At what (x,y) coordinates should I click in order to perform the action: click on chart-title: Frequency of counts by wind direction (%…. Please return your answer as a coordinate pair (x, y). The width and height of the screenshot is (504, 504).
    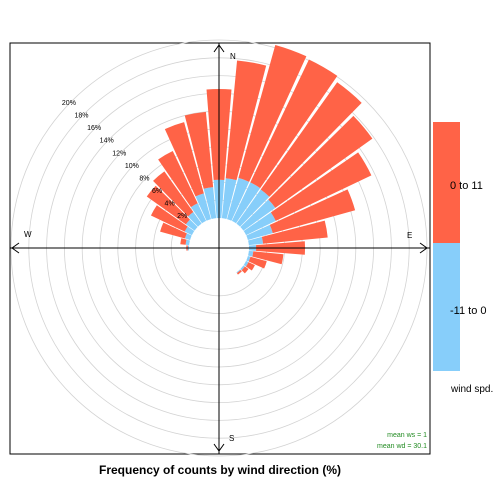
    Looking at the image, I should click on (219, 470).